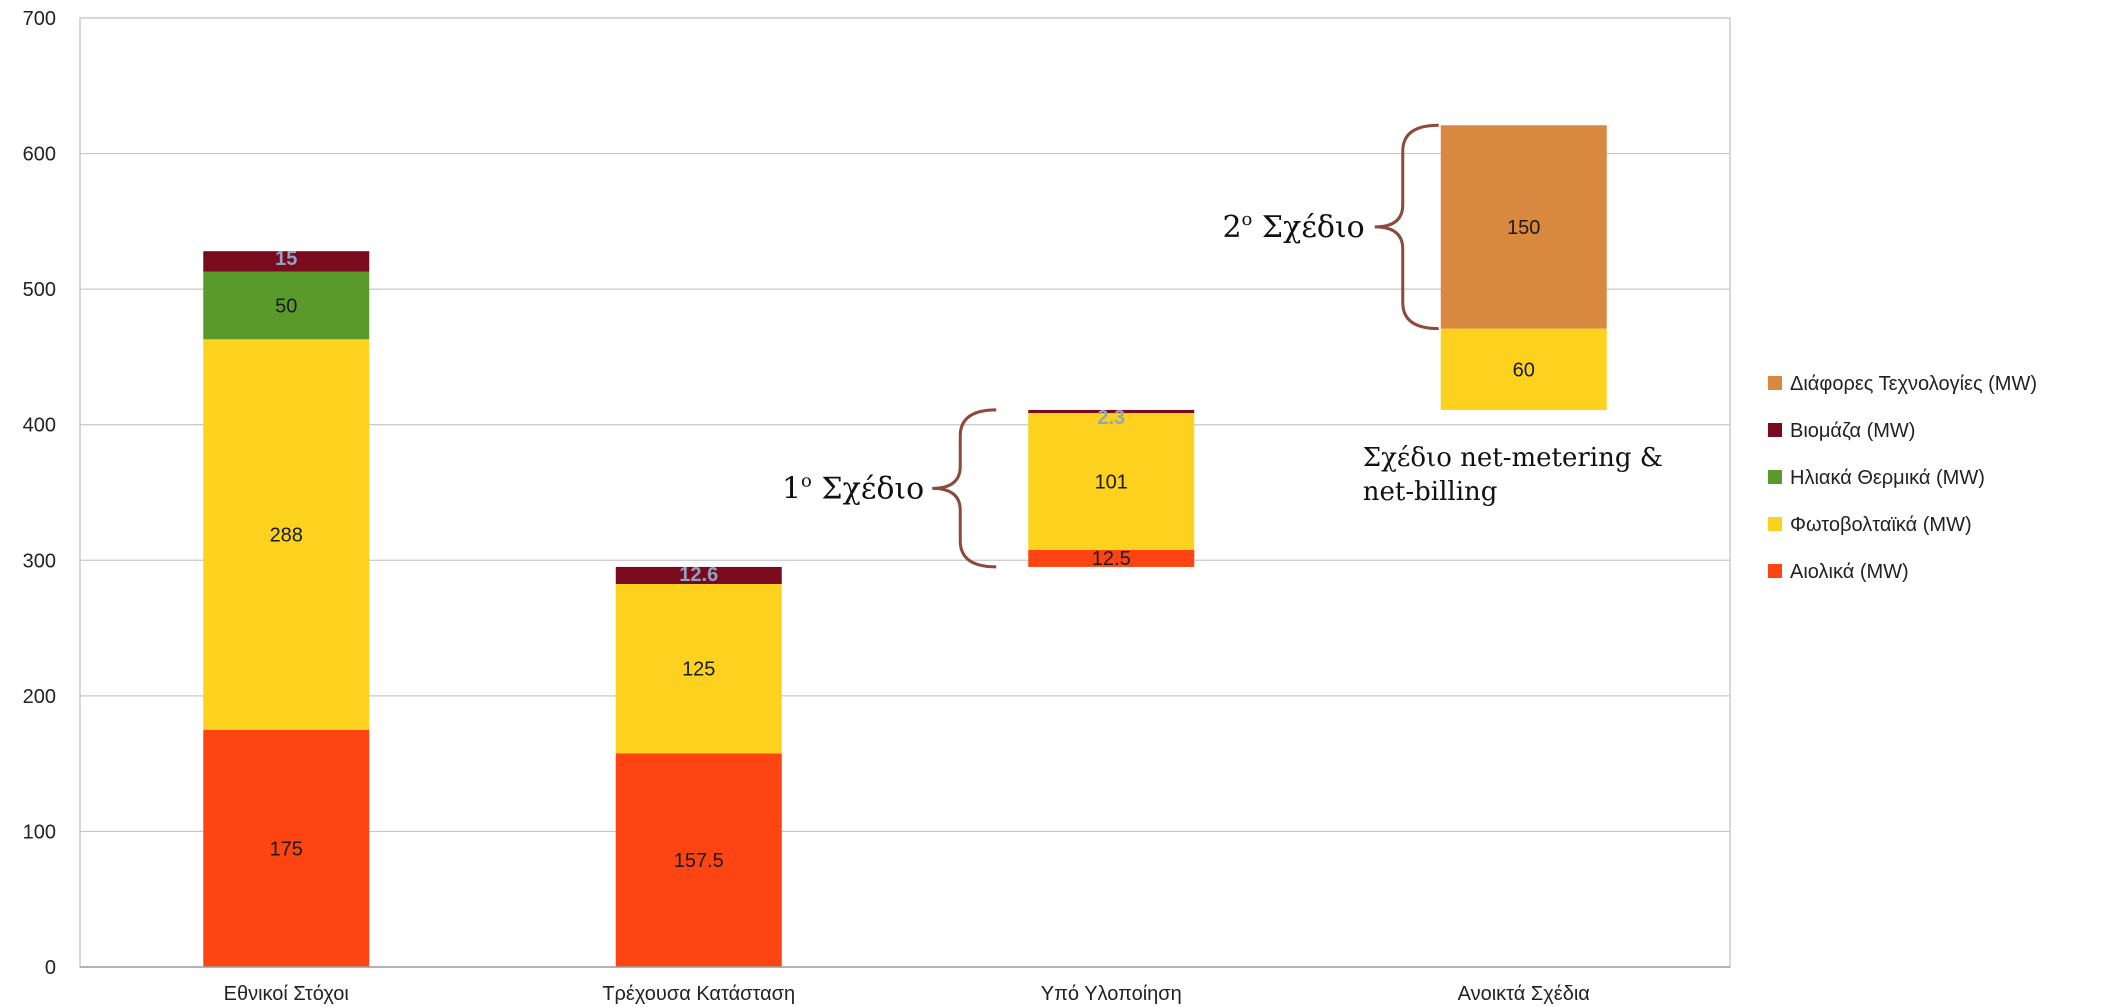 The width and height of the screenshot is (2126, 1007). I want to click on data-label: 12.5, so click(1111, 559).